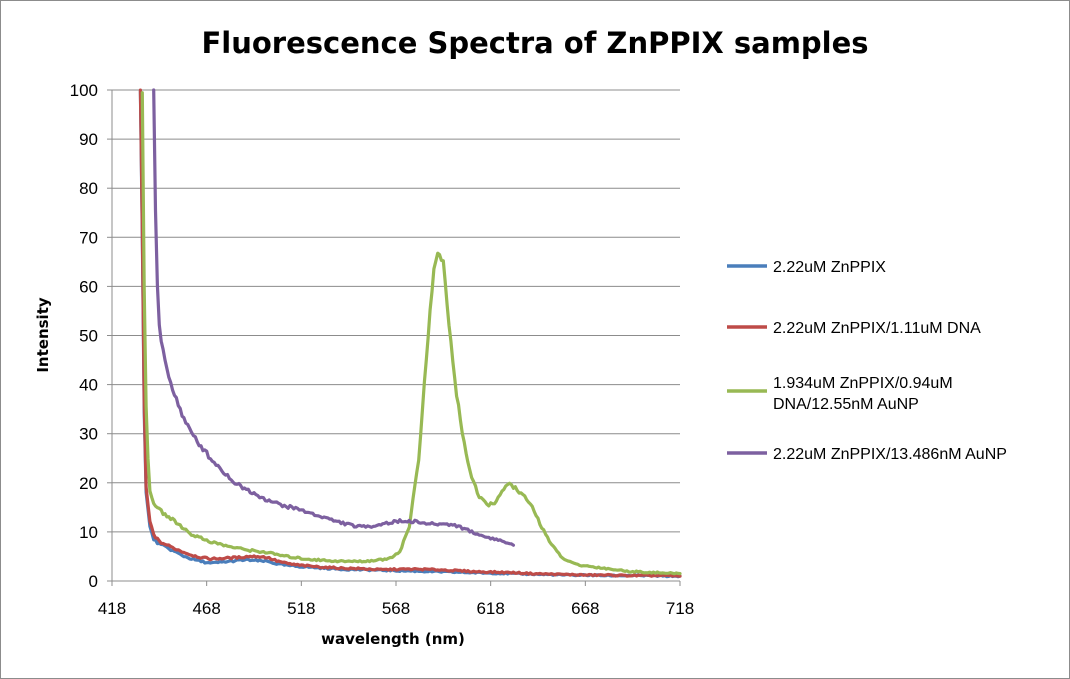 This screenshot has width=1070, height=679. I want to click on y-tick-label: 10, so click(88, 532).